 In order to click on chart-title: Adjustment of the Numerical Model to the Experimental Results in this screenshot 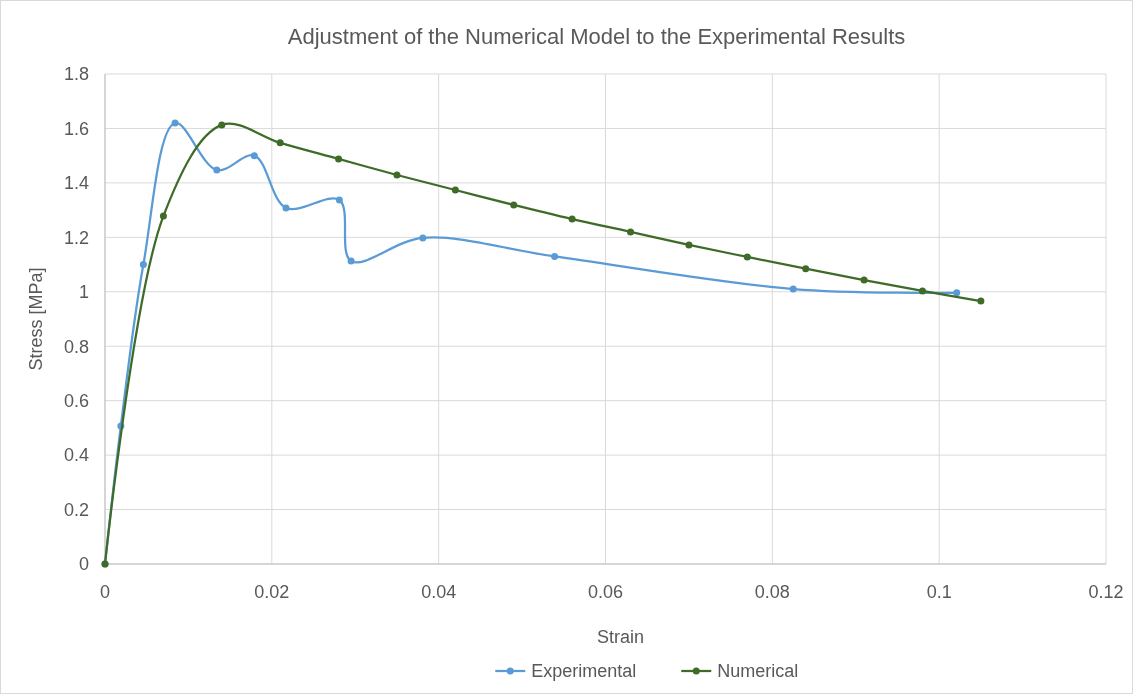, I will do `click(596, 36)`.